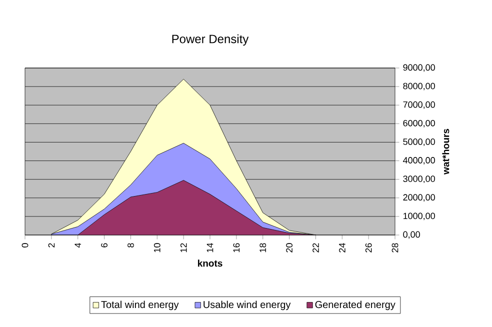 This screenshot has height=327, width=492. What do you see at coordinates (419, 198) in the screenshot?
I see `y-tick-label: 2000,00` at bounding box center [419, 198].